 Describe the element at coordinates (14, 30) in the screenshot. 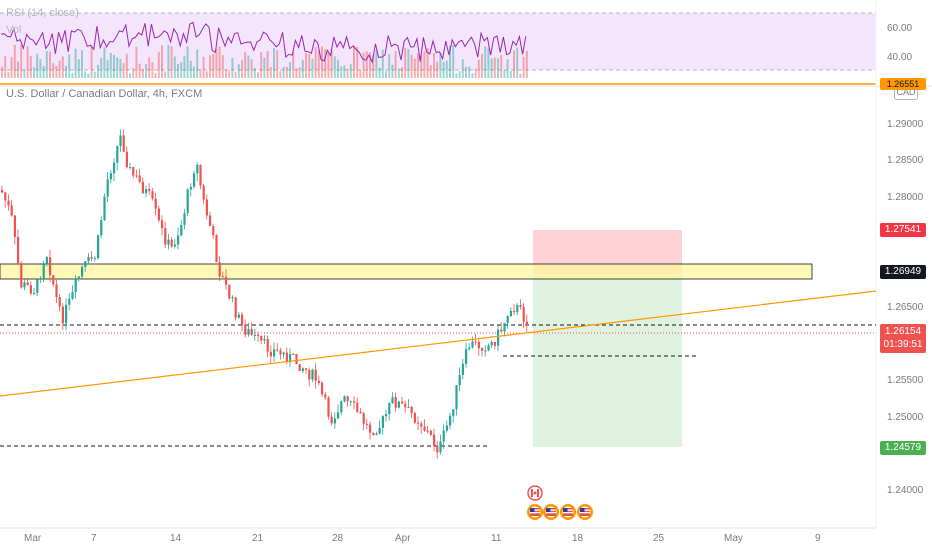

I see `volume-indicator-title: Vol` at that location.